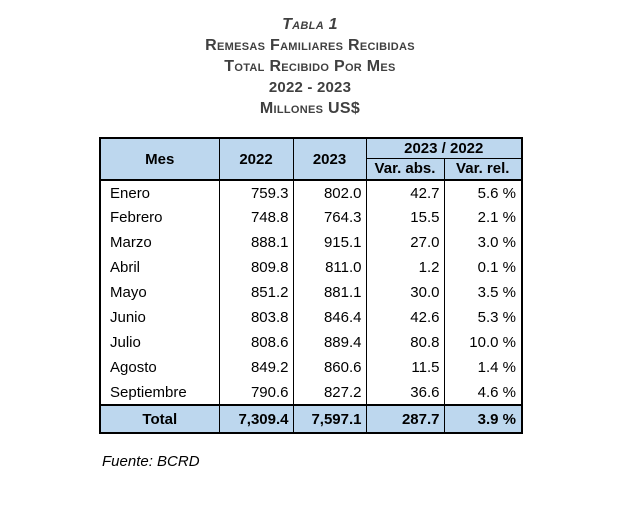 Image resolution: width=642 pixels, height=505 pixels. Describe the element at coordinates (483, 292) in the screenshot. I see `var-rel-cell: 3.5 %` at that location.